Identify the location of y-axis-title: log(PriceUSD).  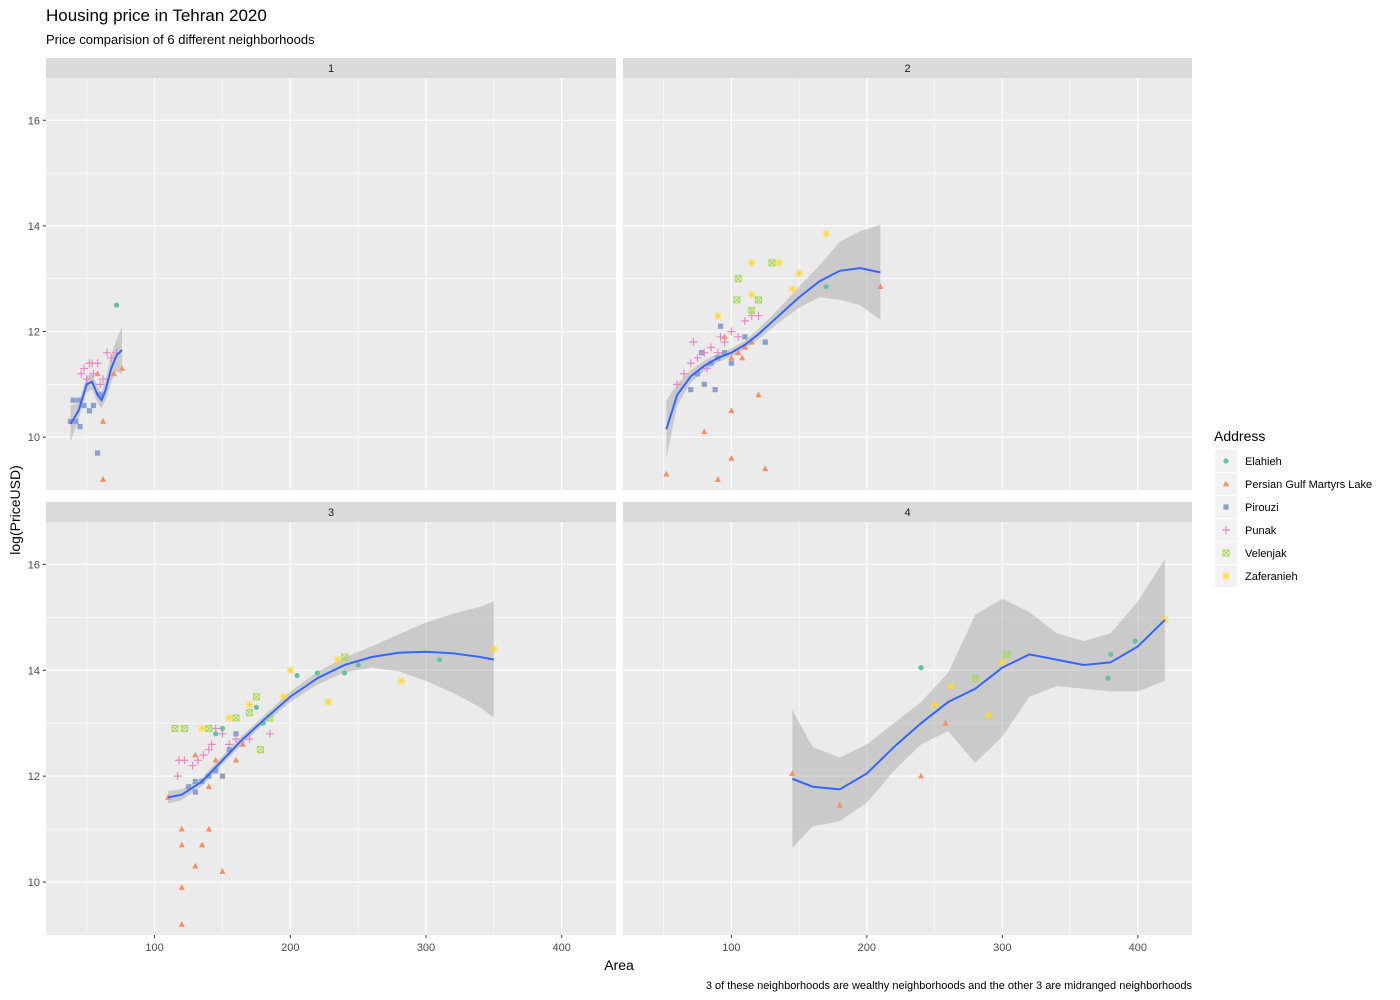
(15, 509).